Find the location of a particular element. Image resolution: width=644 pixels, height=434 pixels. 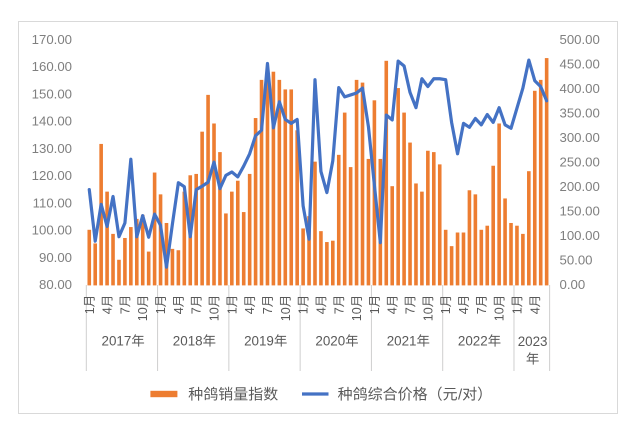

svg-text: 50.00 is located at coordinates (576, 260).